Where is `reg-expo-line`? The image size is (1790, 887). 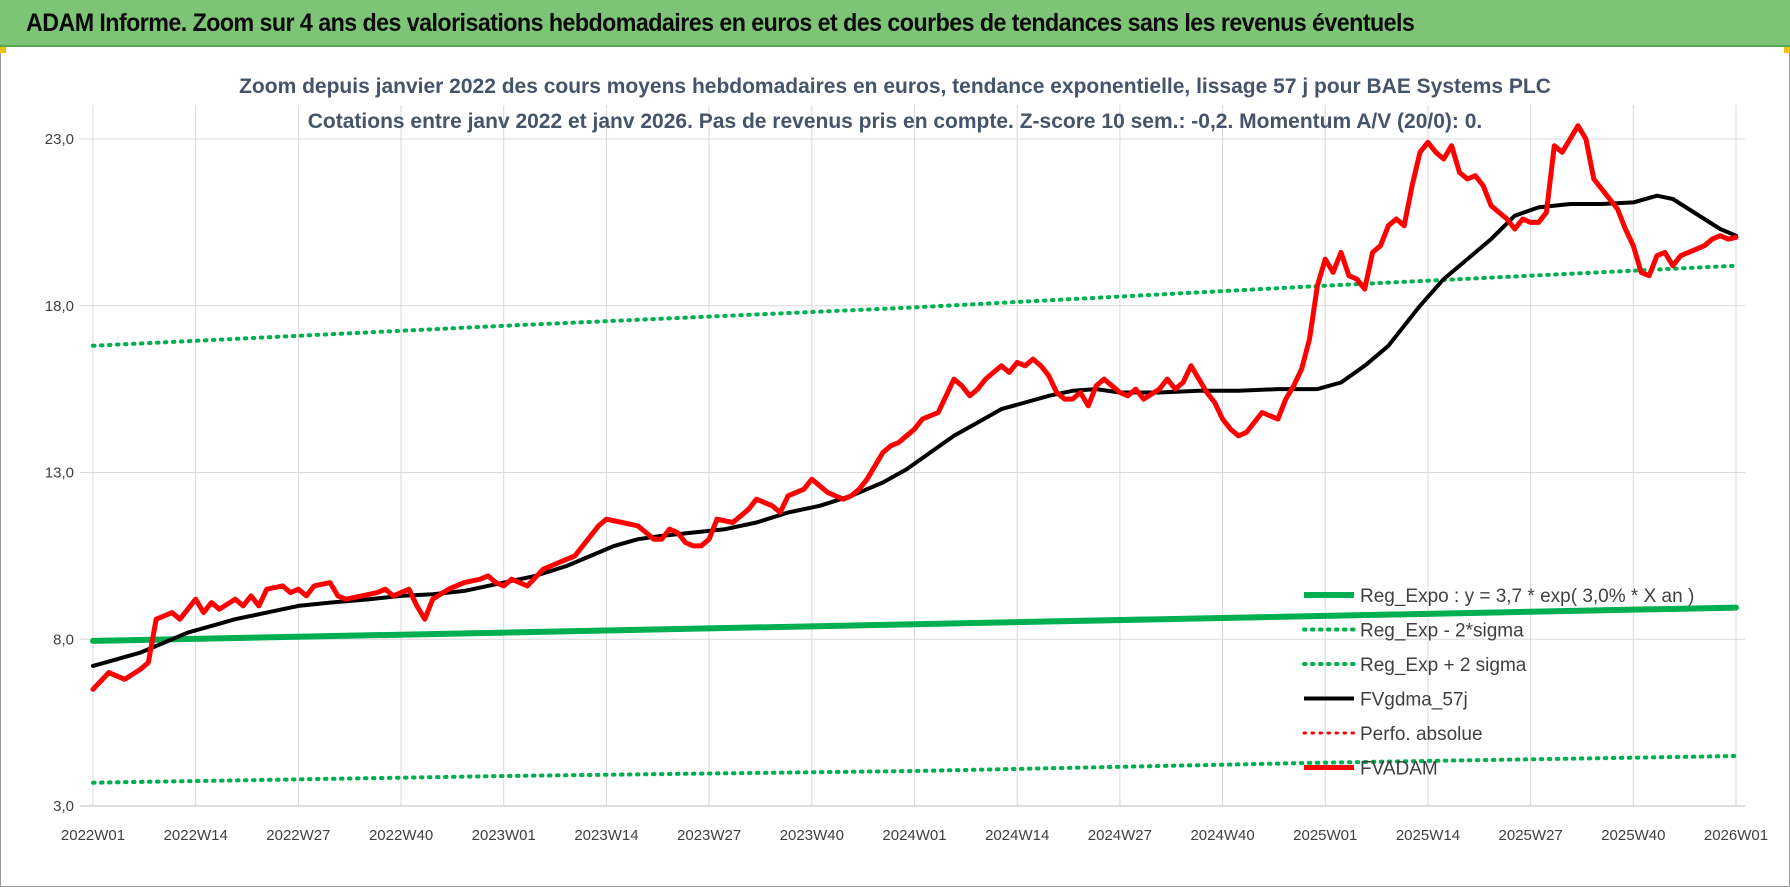
reg-expo-line is located at coordinates (914, 624).